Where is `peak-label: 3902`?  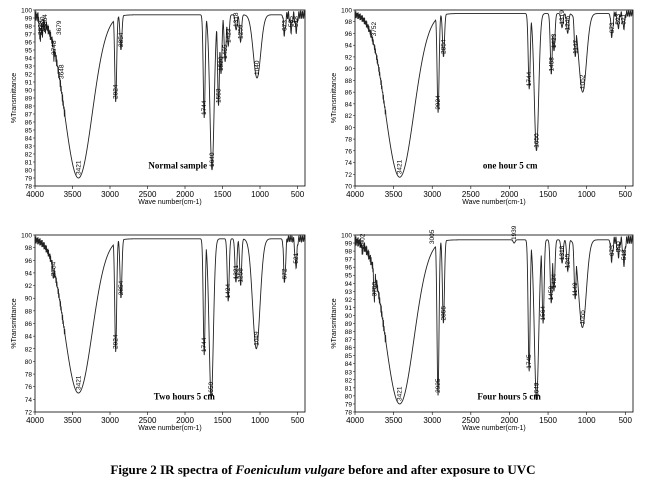
peak-label: 3902 is located at coordinates (363, 240).